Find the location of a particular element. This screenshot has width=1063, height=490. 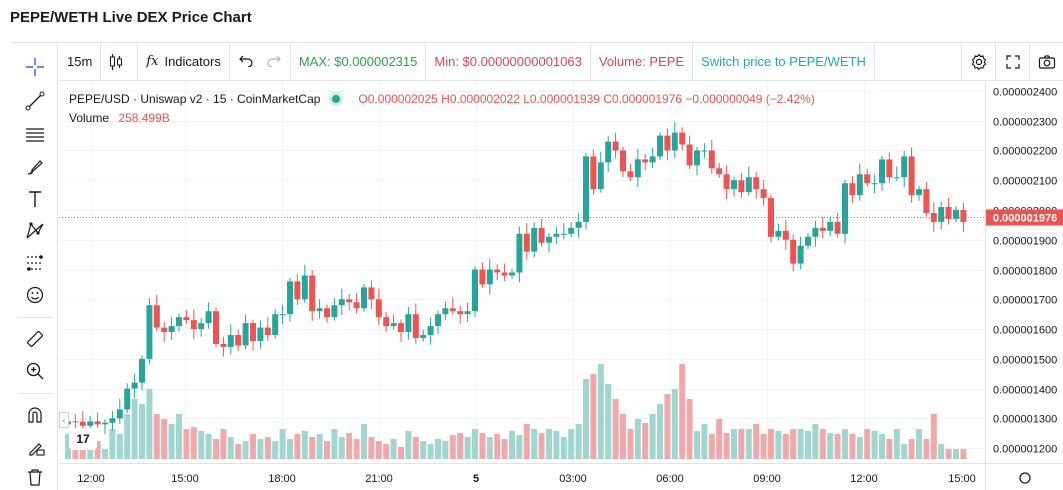

legend-volume-value: 258.499B is located at coordinates (144, 118).